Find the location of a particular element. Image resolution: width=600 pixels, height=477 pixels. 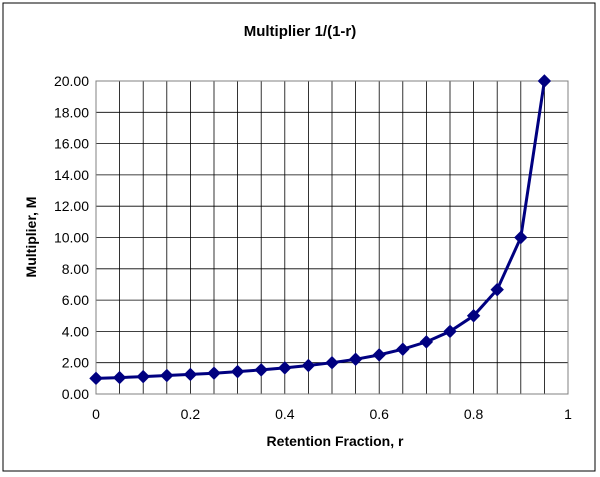

x-tick-label: 1 is located at coordinates (568, 414).